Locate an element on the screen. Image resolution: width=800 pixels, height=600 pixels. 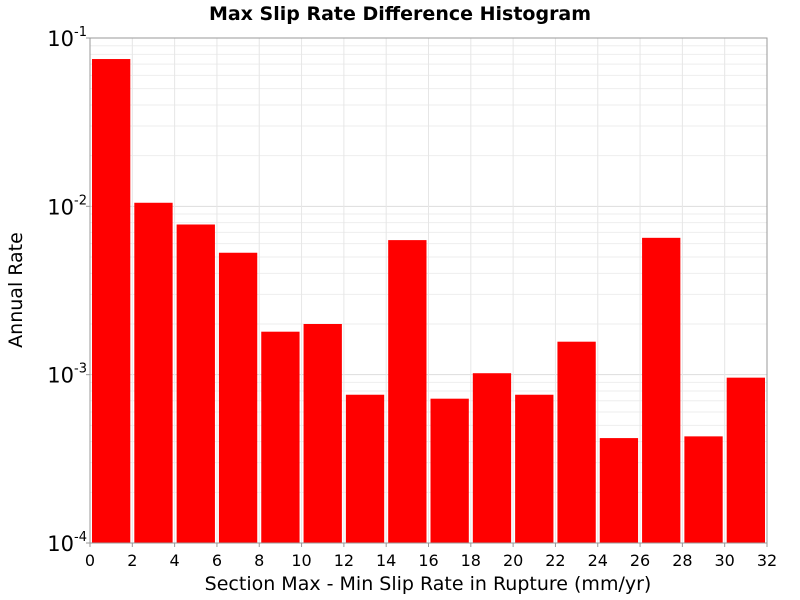
x-tick-label: 2 is located at coordinates (132, 560).